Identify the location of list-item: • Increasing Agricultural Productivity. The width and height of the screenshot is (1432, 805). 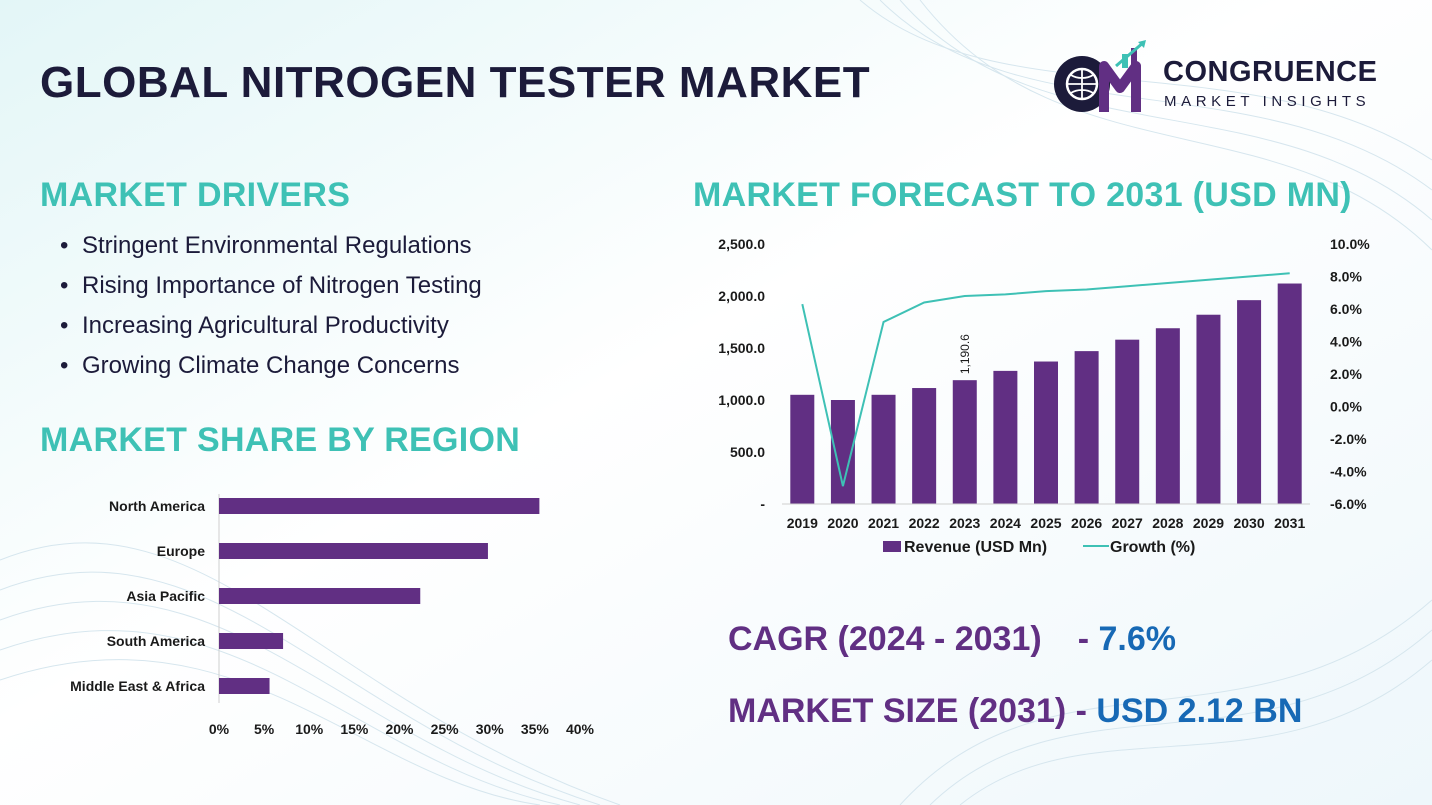
(254, 325).